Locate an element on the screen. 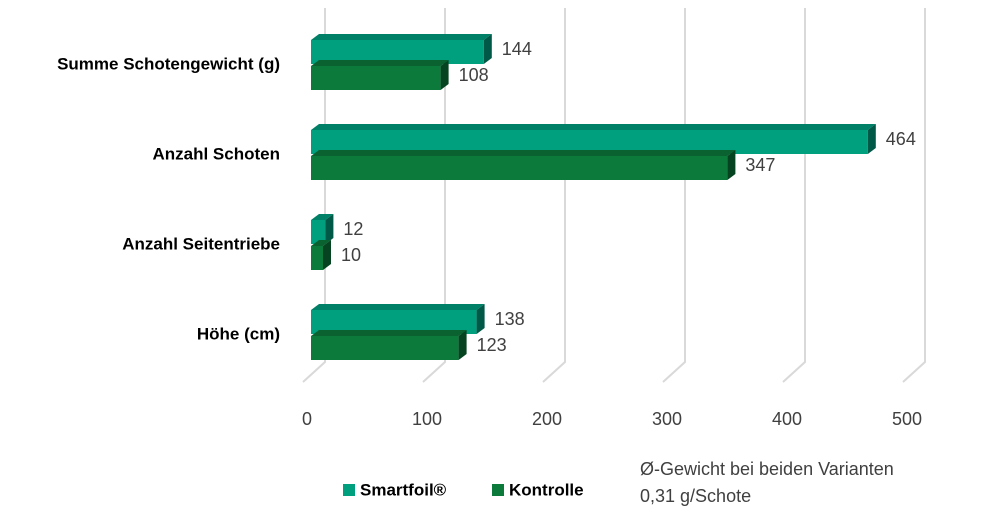  category-label: Summe Schotengewicht (g) is located at coordinates (168, 63).